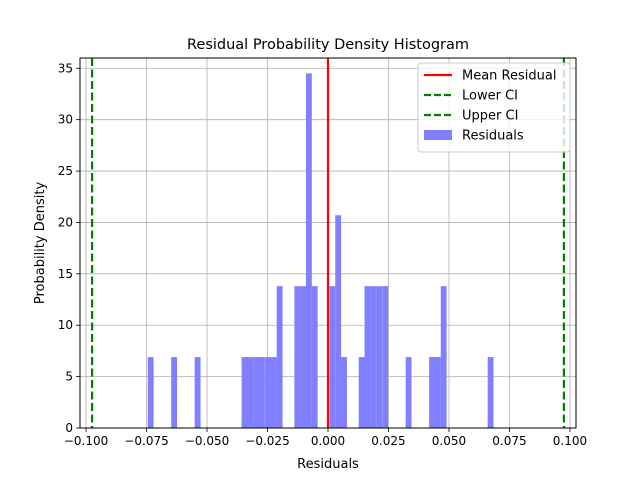 This screenshot has height=480, width=640. What do you see at coordinates (65, 274) in the screenshot?
I see `y-tick-label: 15` at bounding box center [65, 274].